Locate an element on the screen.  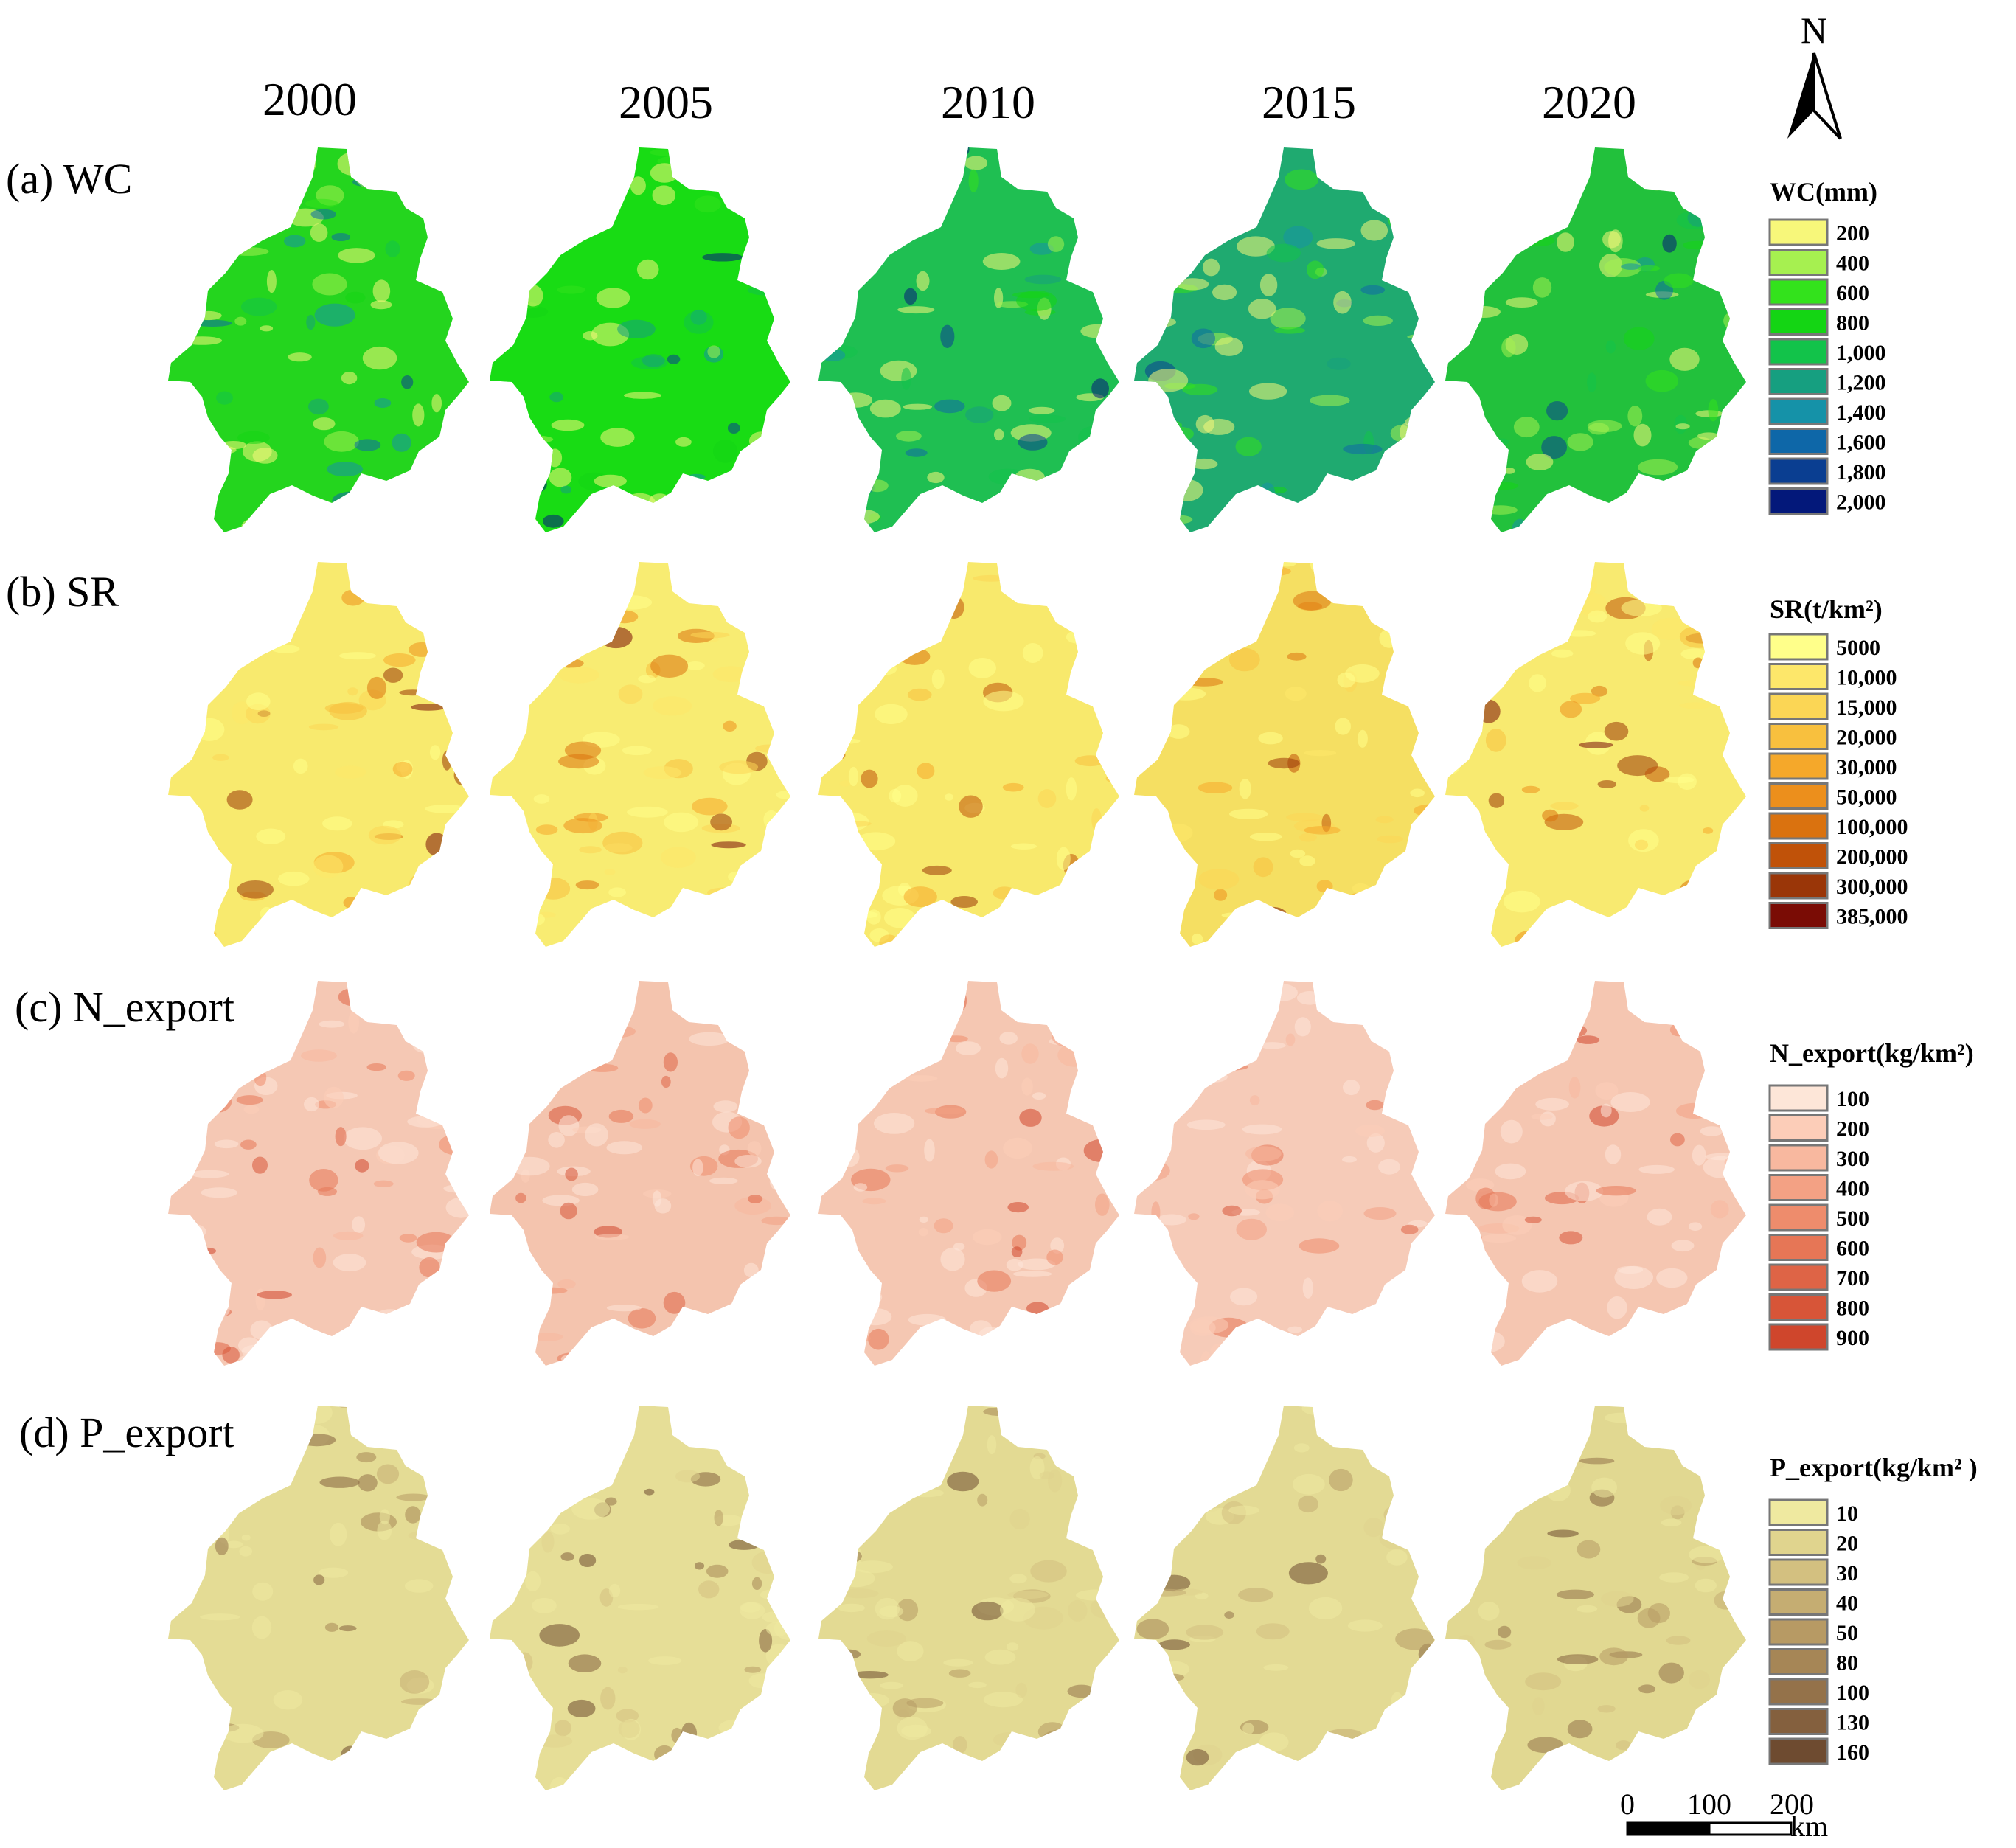
legend-value-wc-5: 1,200 is located at coordinates (1861, 383).